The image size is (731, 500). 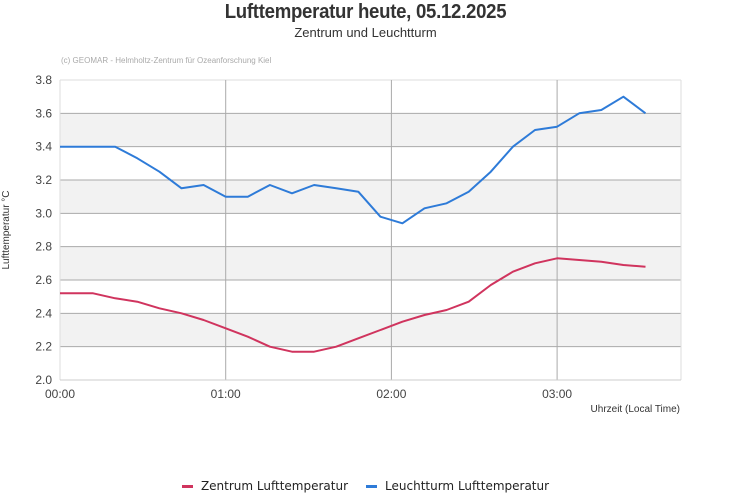 I want to click on y-tick-label: 2.6, so click(x=43, y=280).